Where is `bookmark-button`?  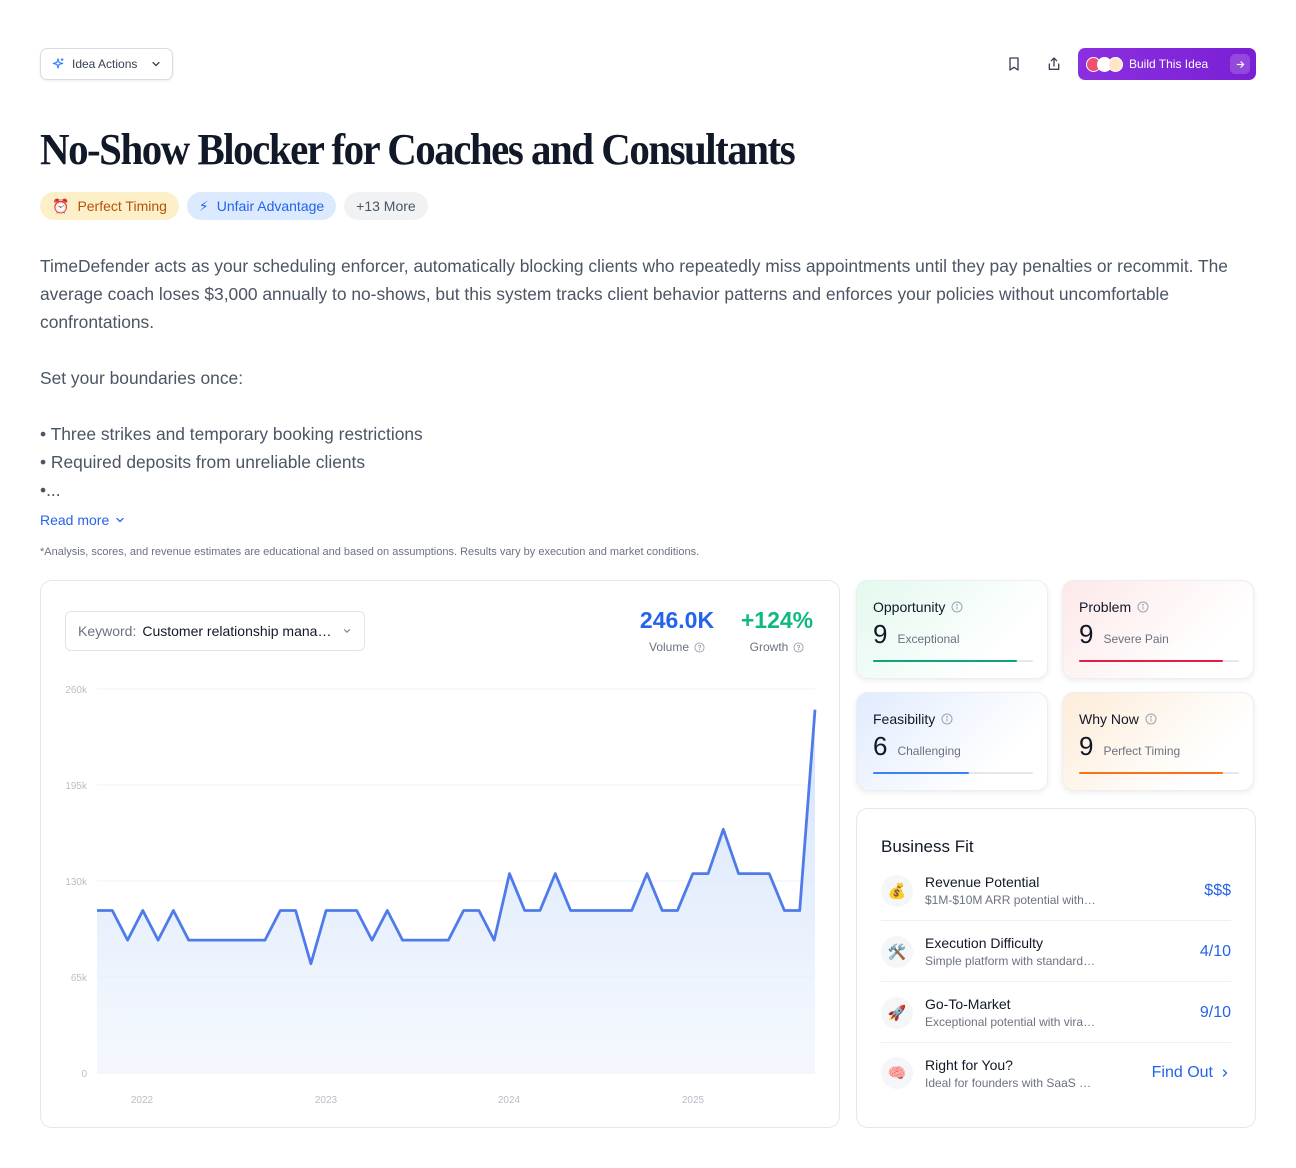 bookmark-button is located at coordinates (1014, 64).